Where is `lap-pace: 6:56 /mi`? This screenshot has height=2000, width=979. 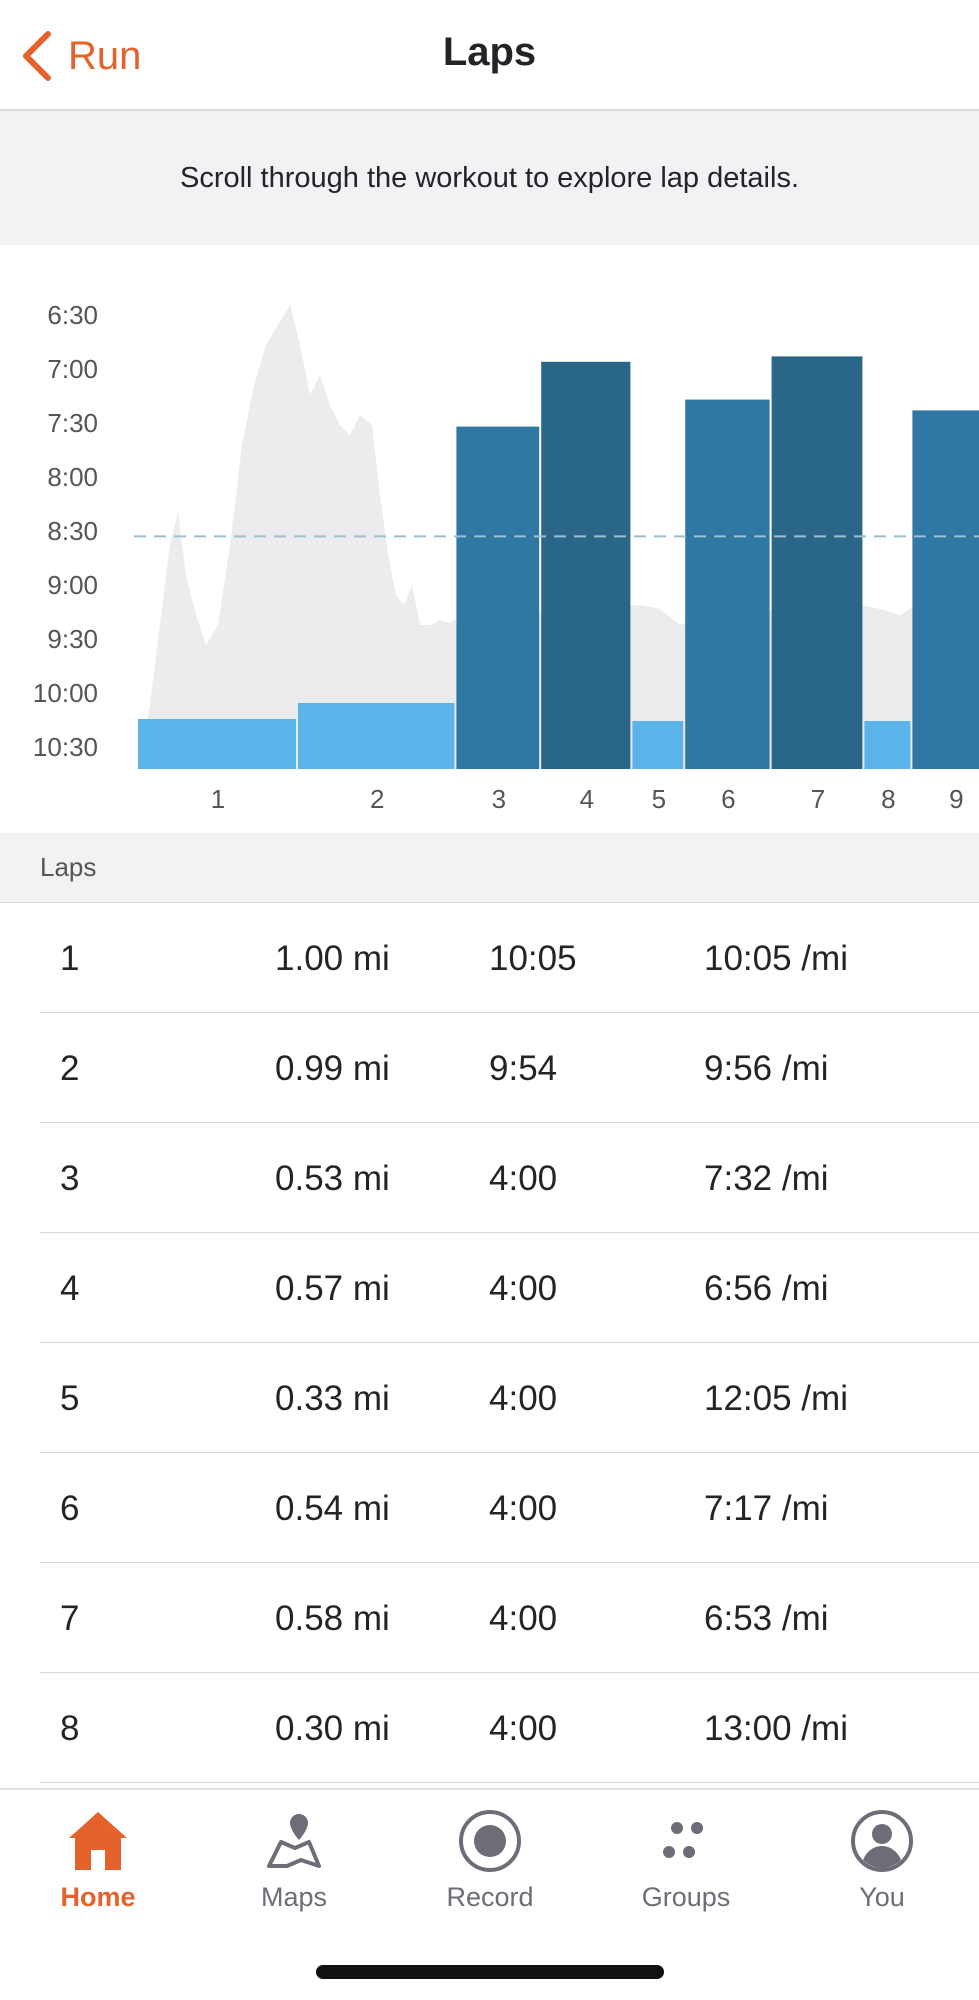
lap-pace: 6:56 /mi is located at coordinates (766, 1288).